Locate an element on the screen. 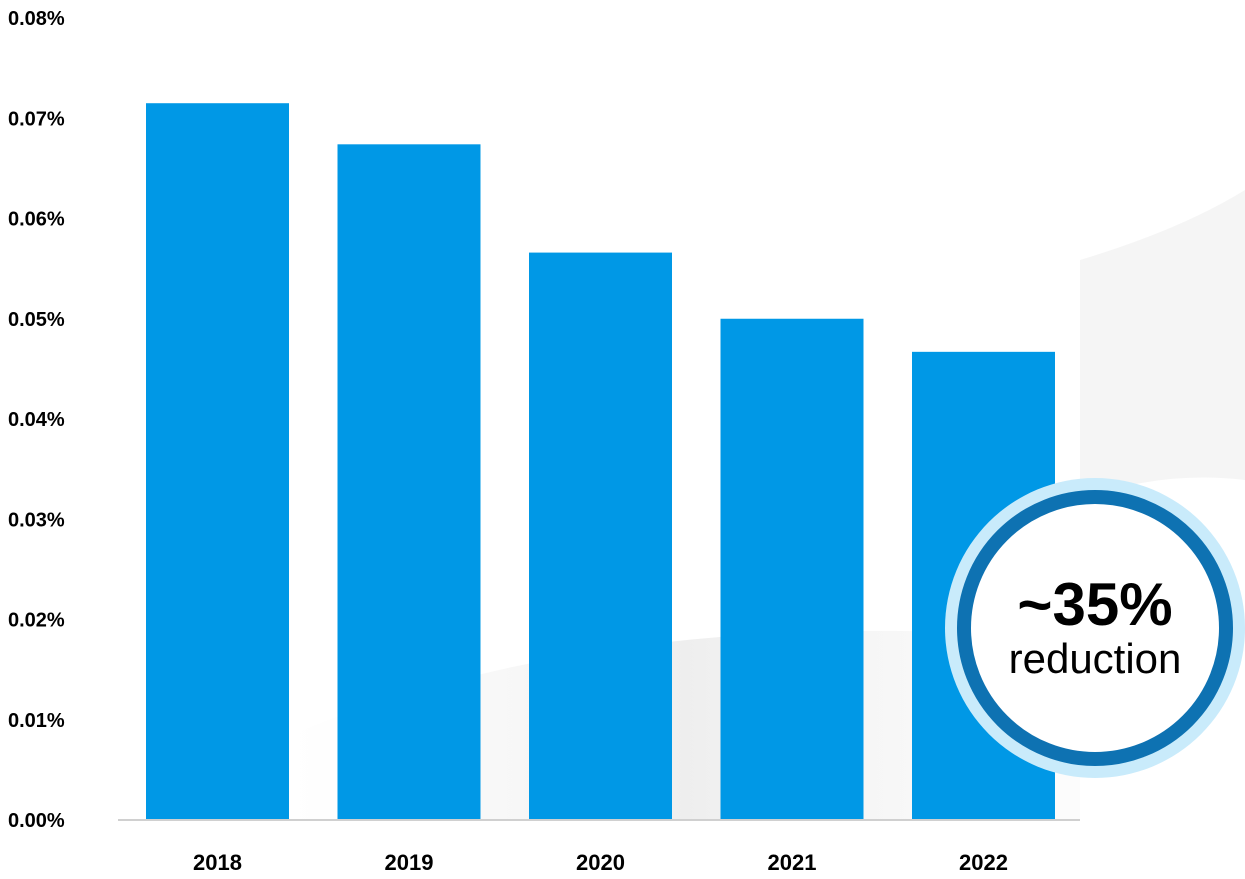 This screenshot has height=879, width=1245. reduction-caption: reduction is located at coordinates (1095, 658).